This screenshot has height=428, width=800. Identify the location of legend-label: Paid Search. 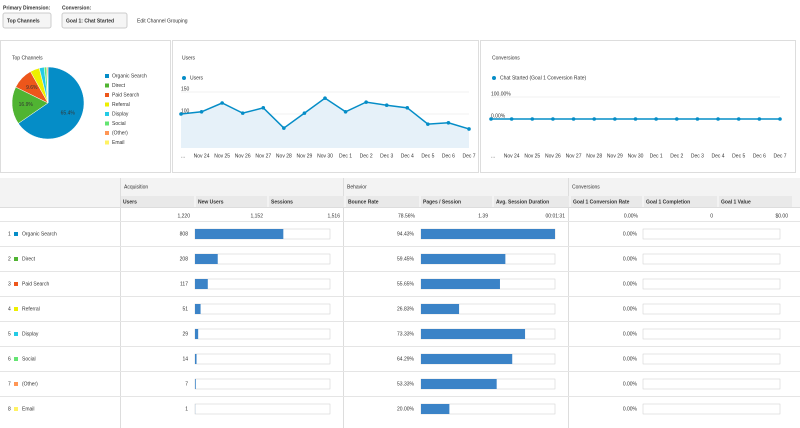
(125, 95).